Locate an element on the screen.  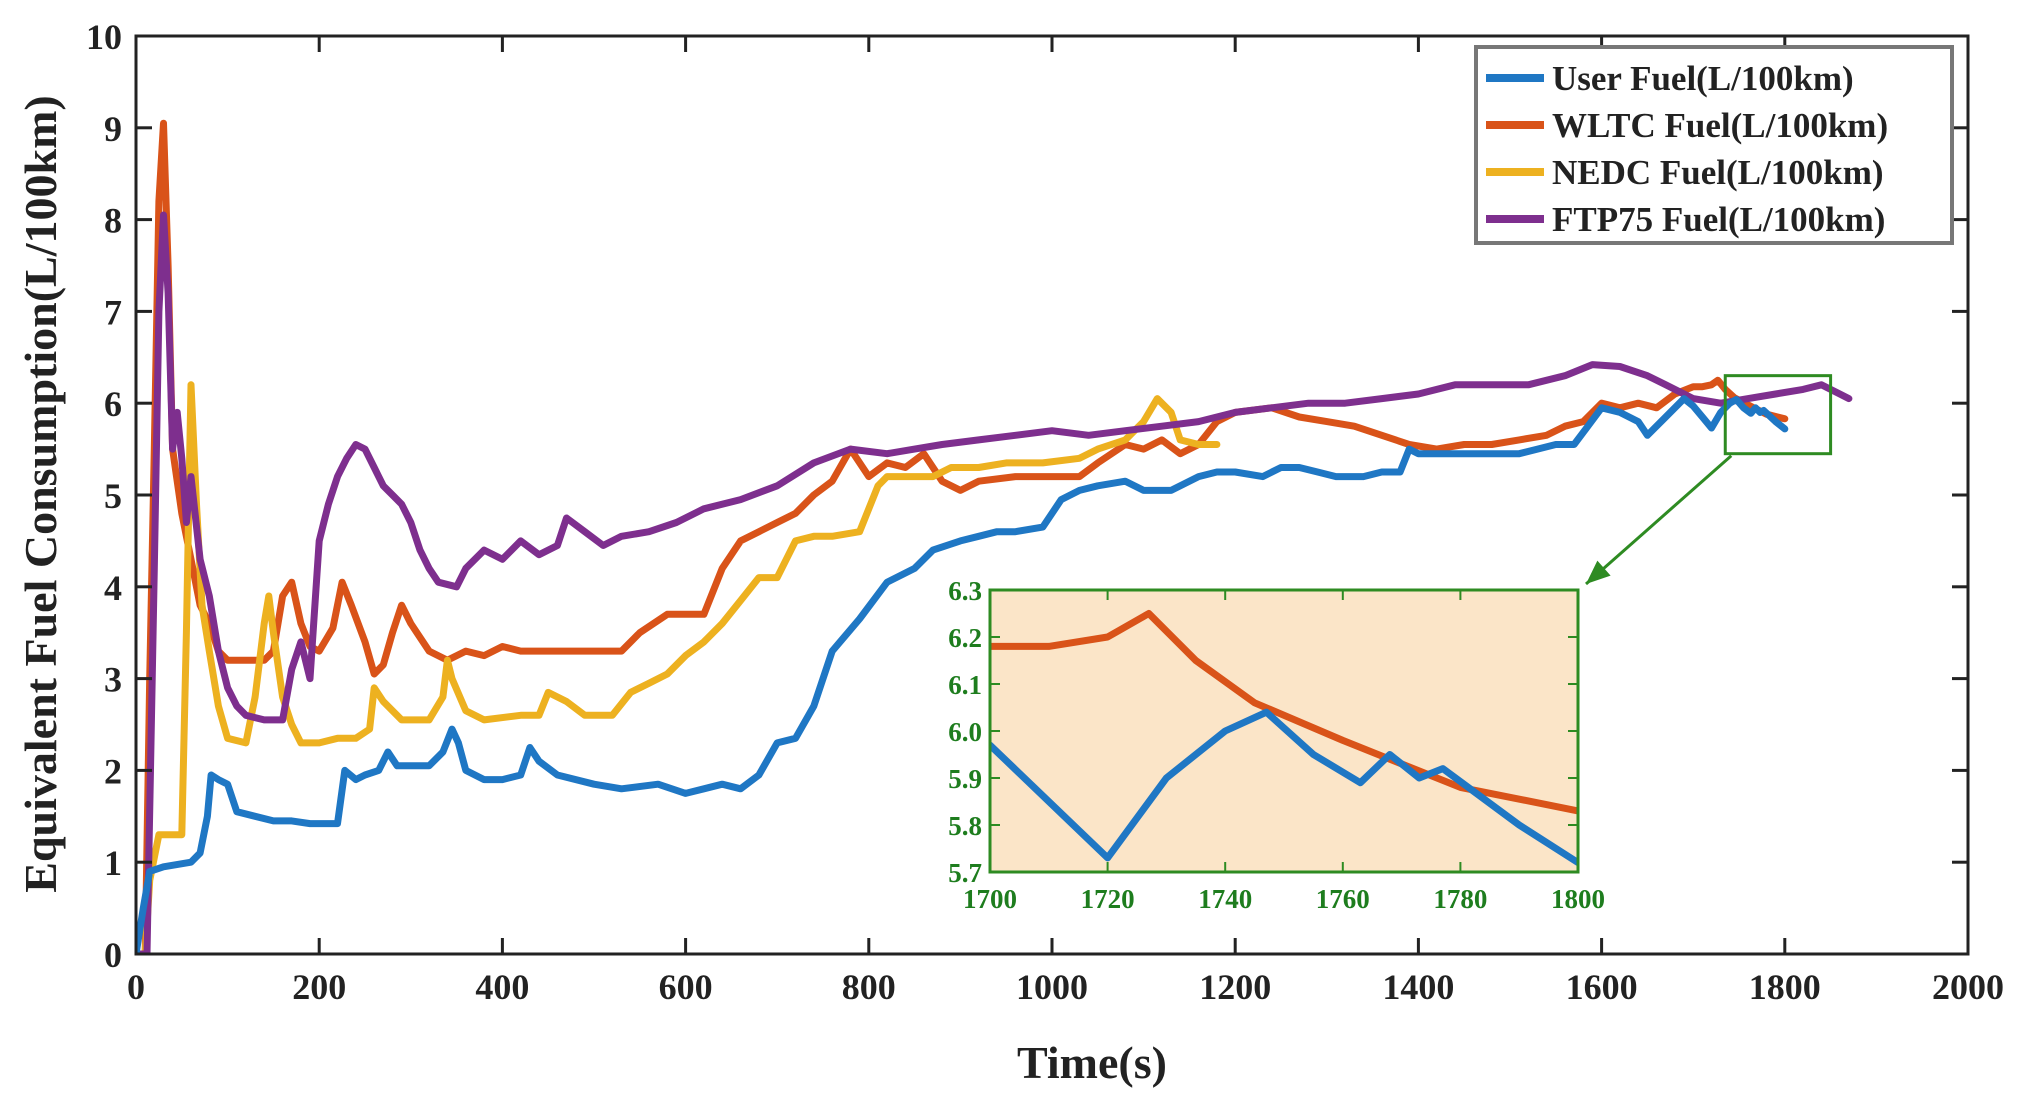
y-tick-label: 8 is located at coordinates (113, 221).